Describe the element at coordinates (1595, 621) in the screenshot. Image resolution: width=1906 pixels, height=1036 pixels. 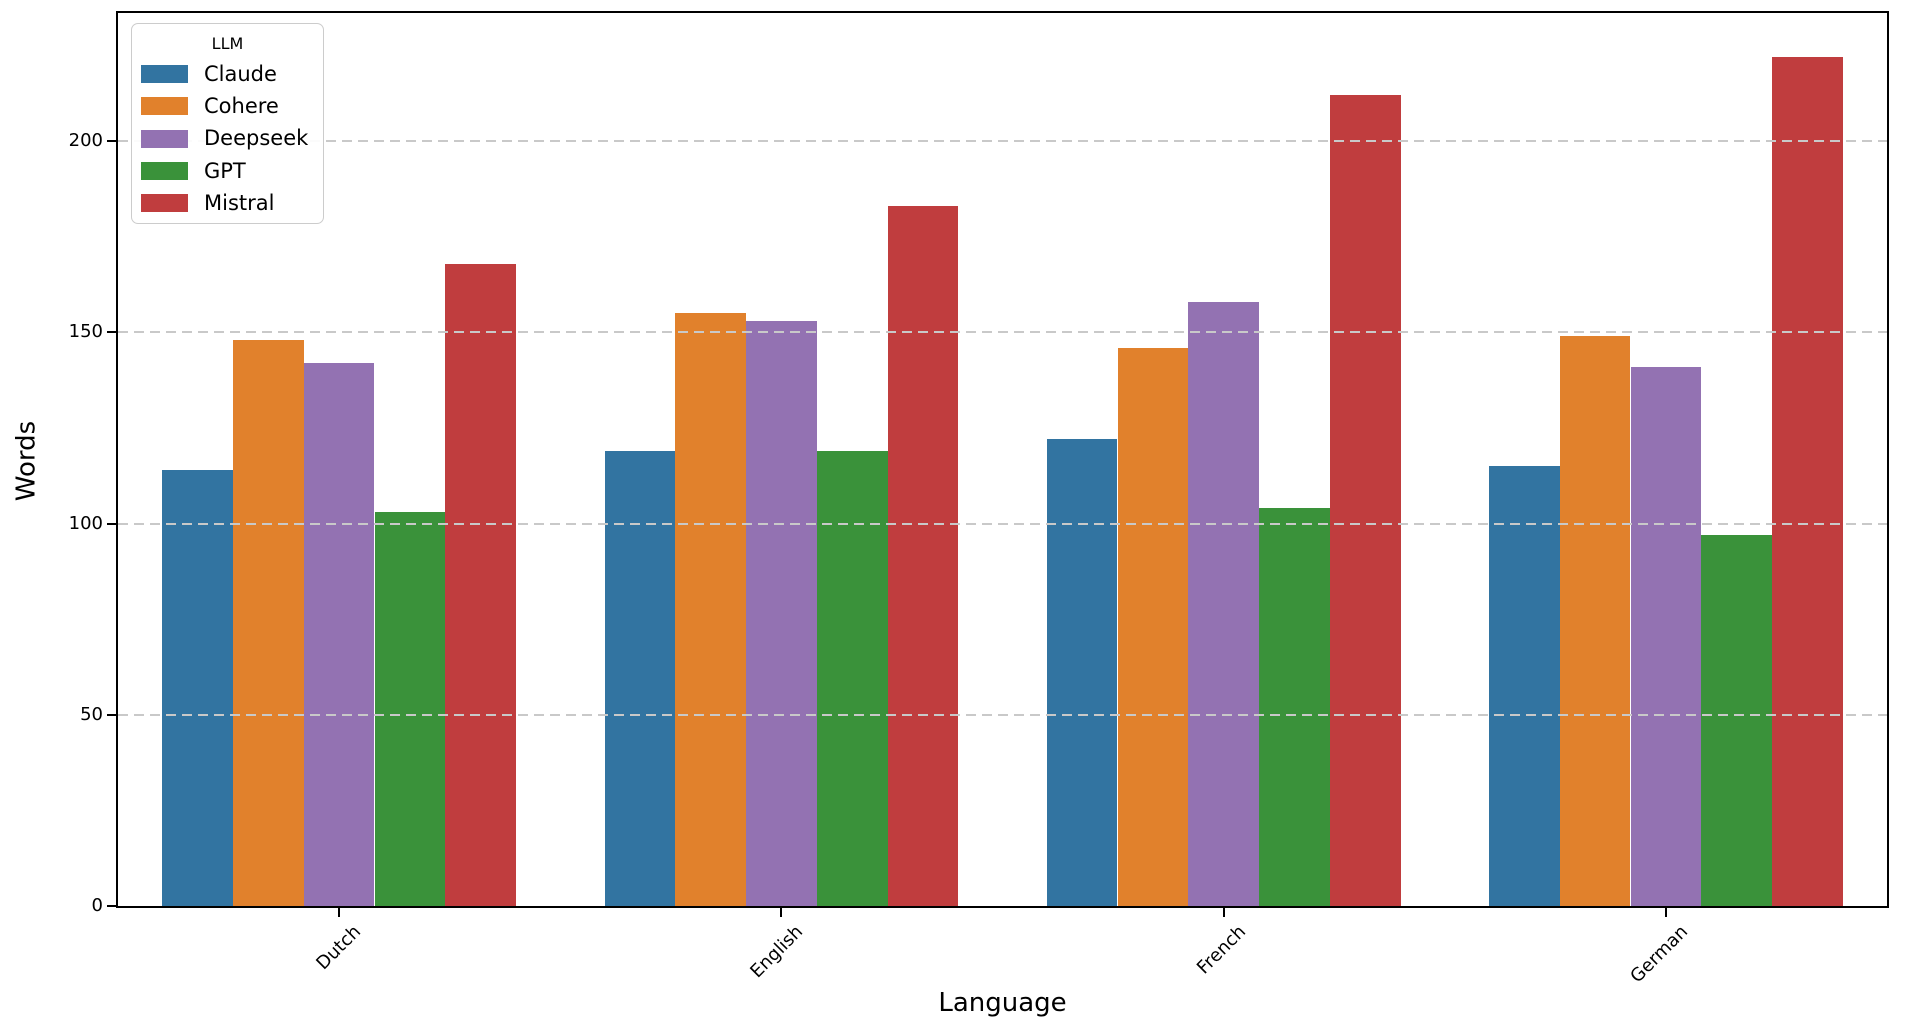
I see `bar-cohere-german` at that location.